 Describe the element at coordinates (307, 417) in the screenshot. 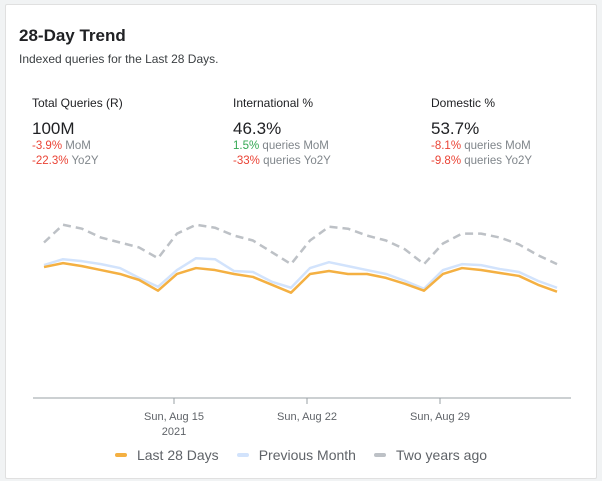

I see `x-tick-label: Sun, Aug 22` at that location.